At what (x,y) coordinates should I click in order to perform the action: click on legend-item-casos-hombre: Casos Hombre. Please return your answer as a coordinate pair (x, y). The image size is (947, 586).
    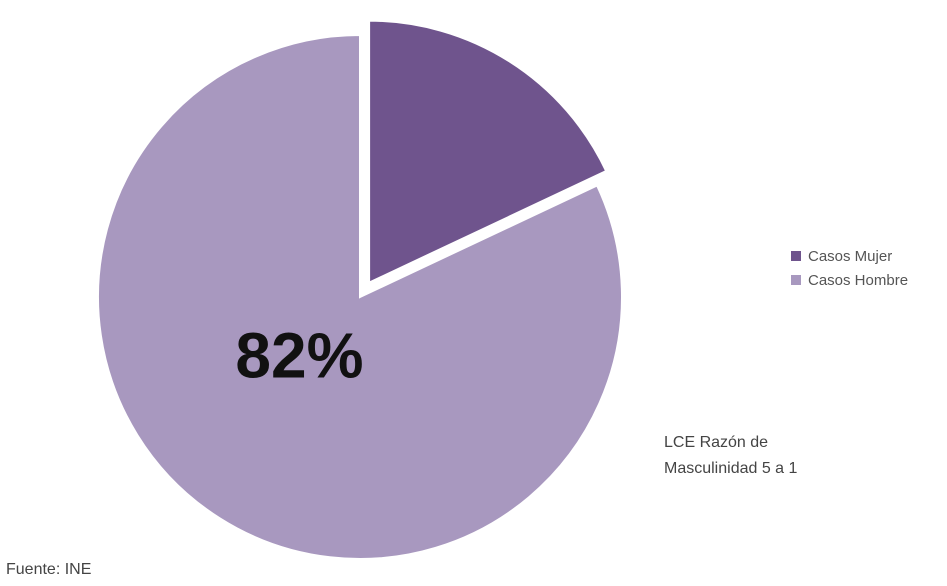
    Looking at the image, I should click on (849, 280).